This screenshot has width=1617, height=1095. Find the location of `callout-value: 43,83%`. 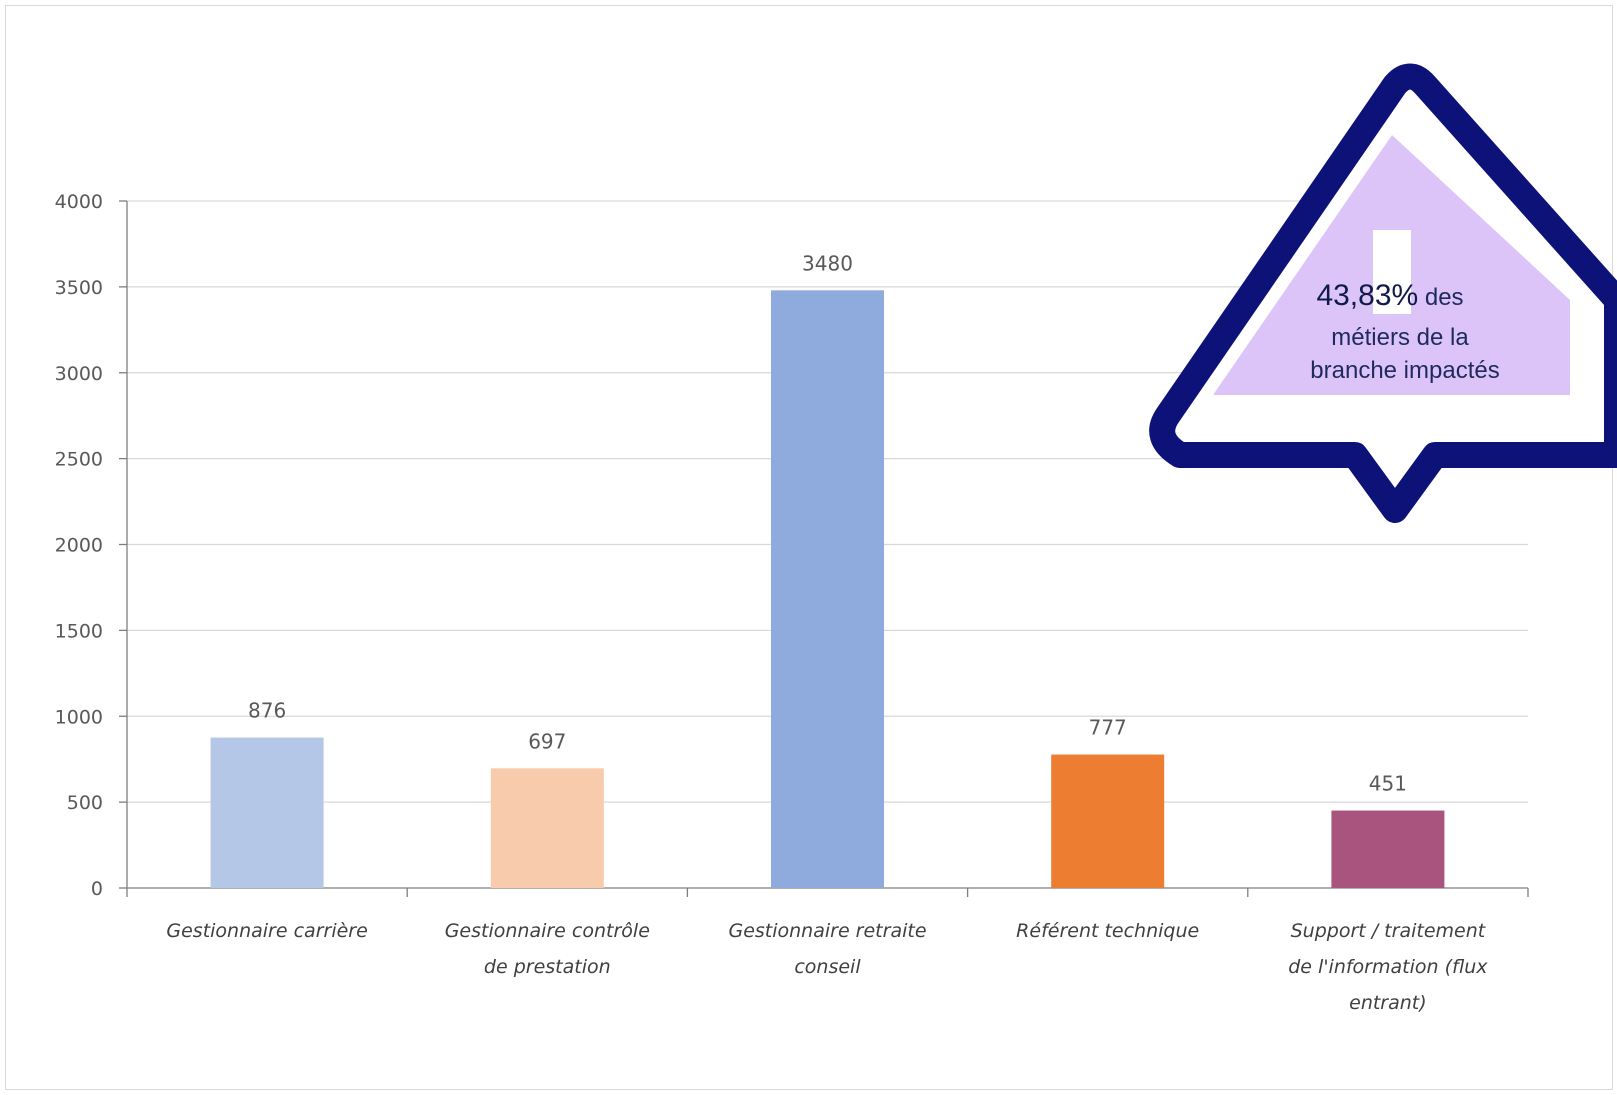

callout-value: 43,83% is located at coordinates (1367, 295).